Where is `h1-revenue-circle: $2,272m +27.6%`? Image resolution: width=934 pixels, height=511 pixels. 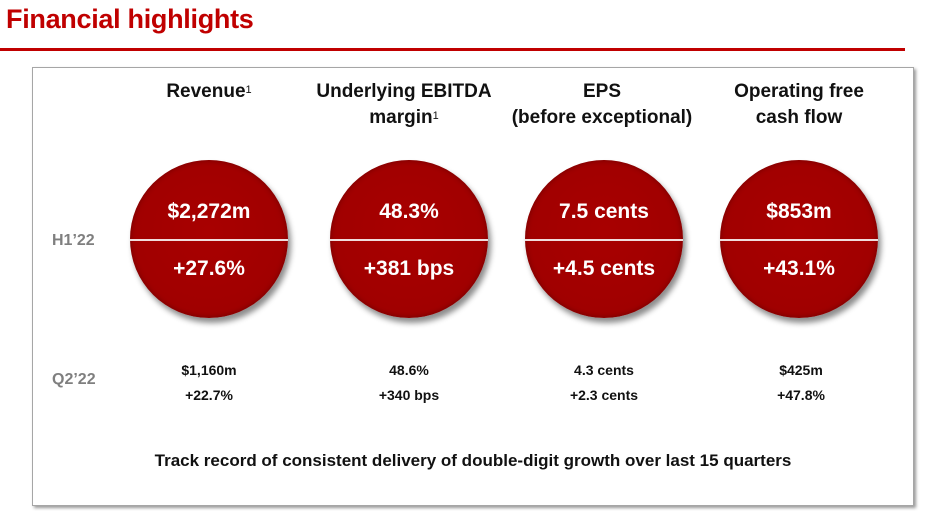 h1-revenue-circle: $2,272m +27.6% is located at coordinates (209, 239).